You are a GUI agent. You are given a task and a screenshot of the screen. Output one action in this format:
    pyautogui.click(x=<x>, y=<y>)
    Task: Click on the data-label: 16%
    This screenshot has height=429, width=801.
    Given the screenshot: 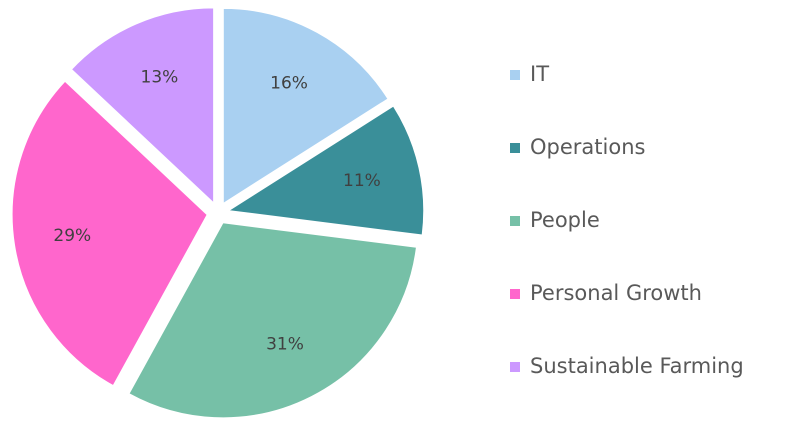 What is the action you would take?
    pyautogui.click(x=289, y=84)
    